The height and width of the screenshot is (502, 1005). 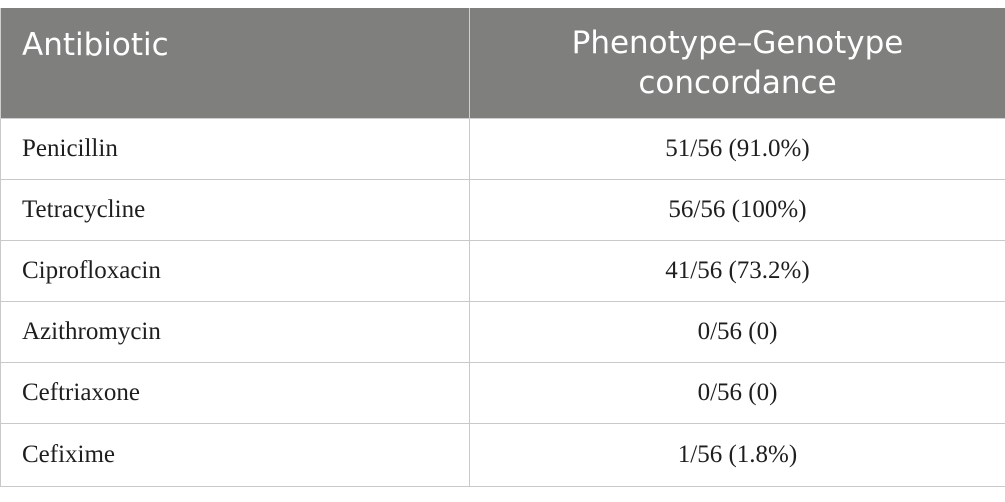 I want to click on concordance-cell: 56/56 (100%), so click(x=737, y=210).